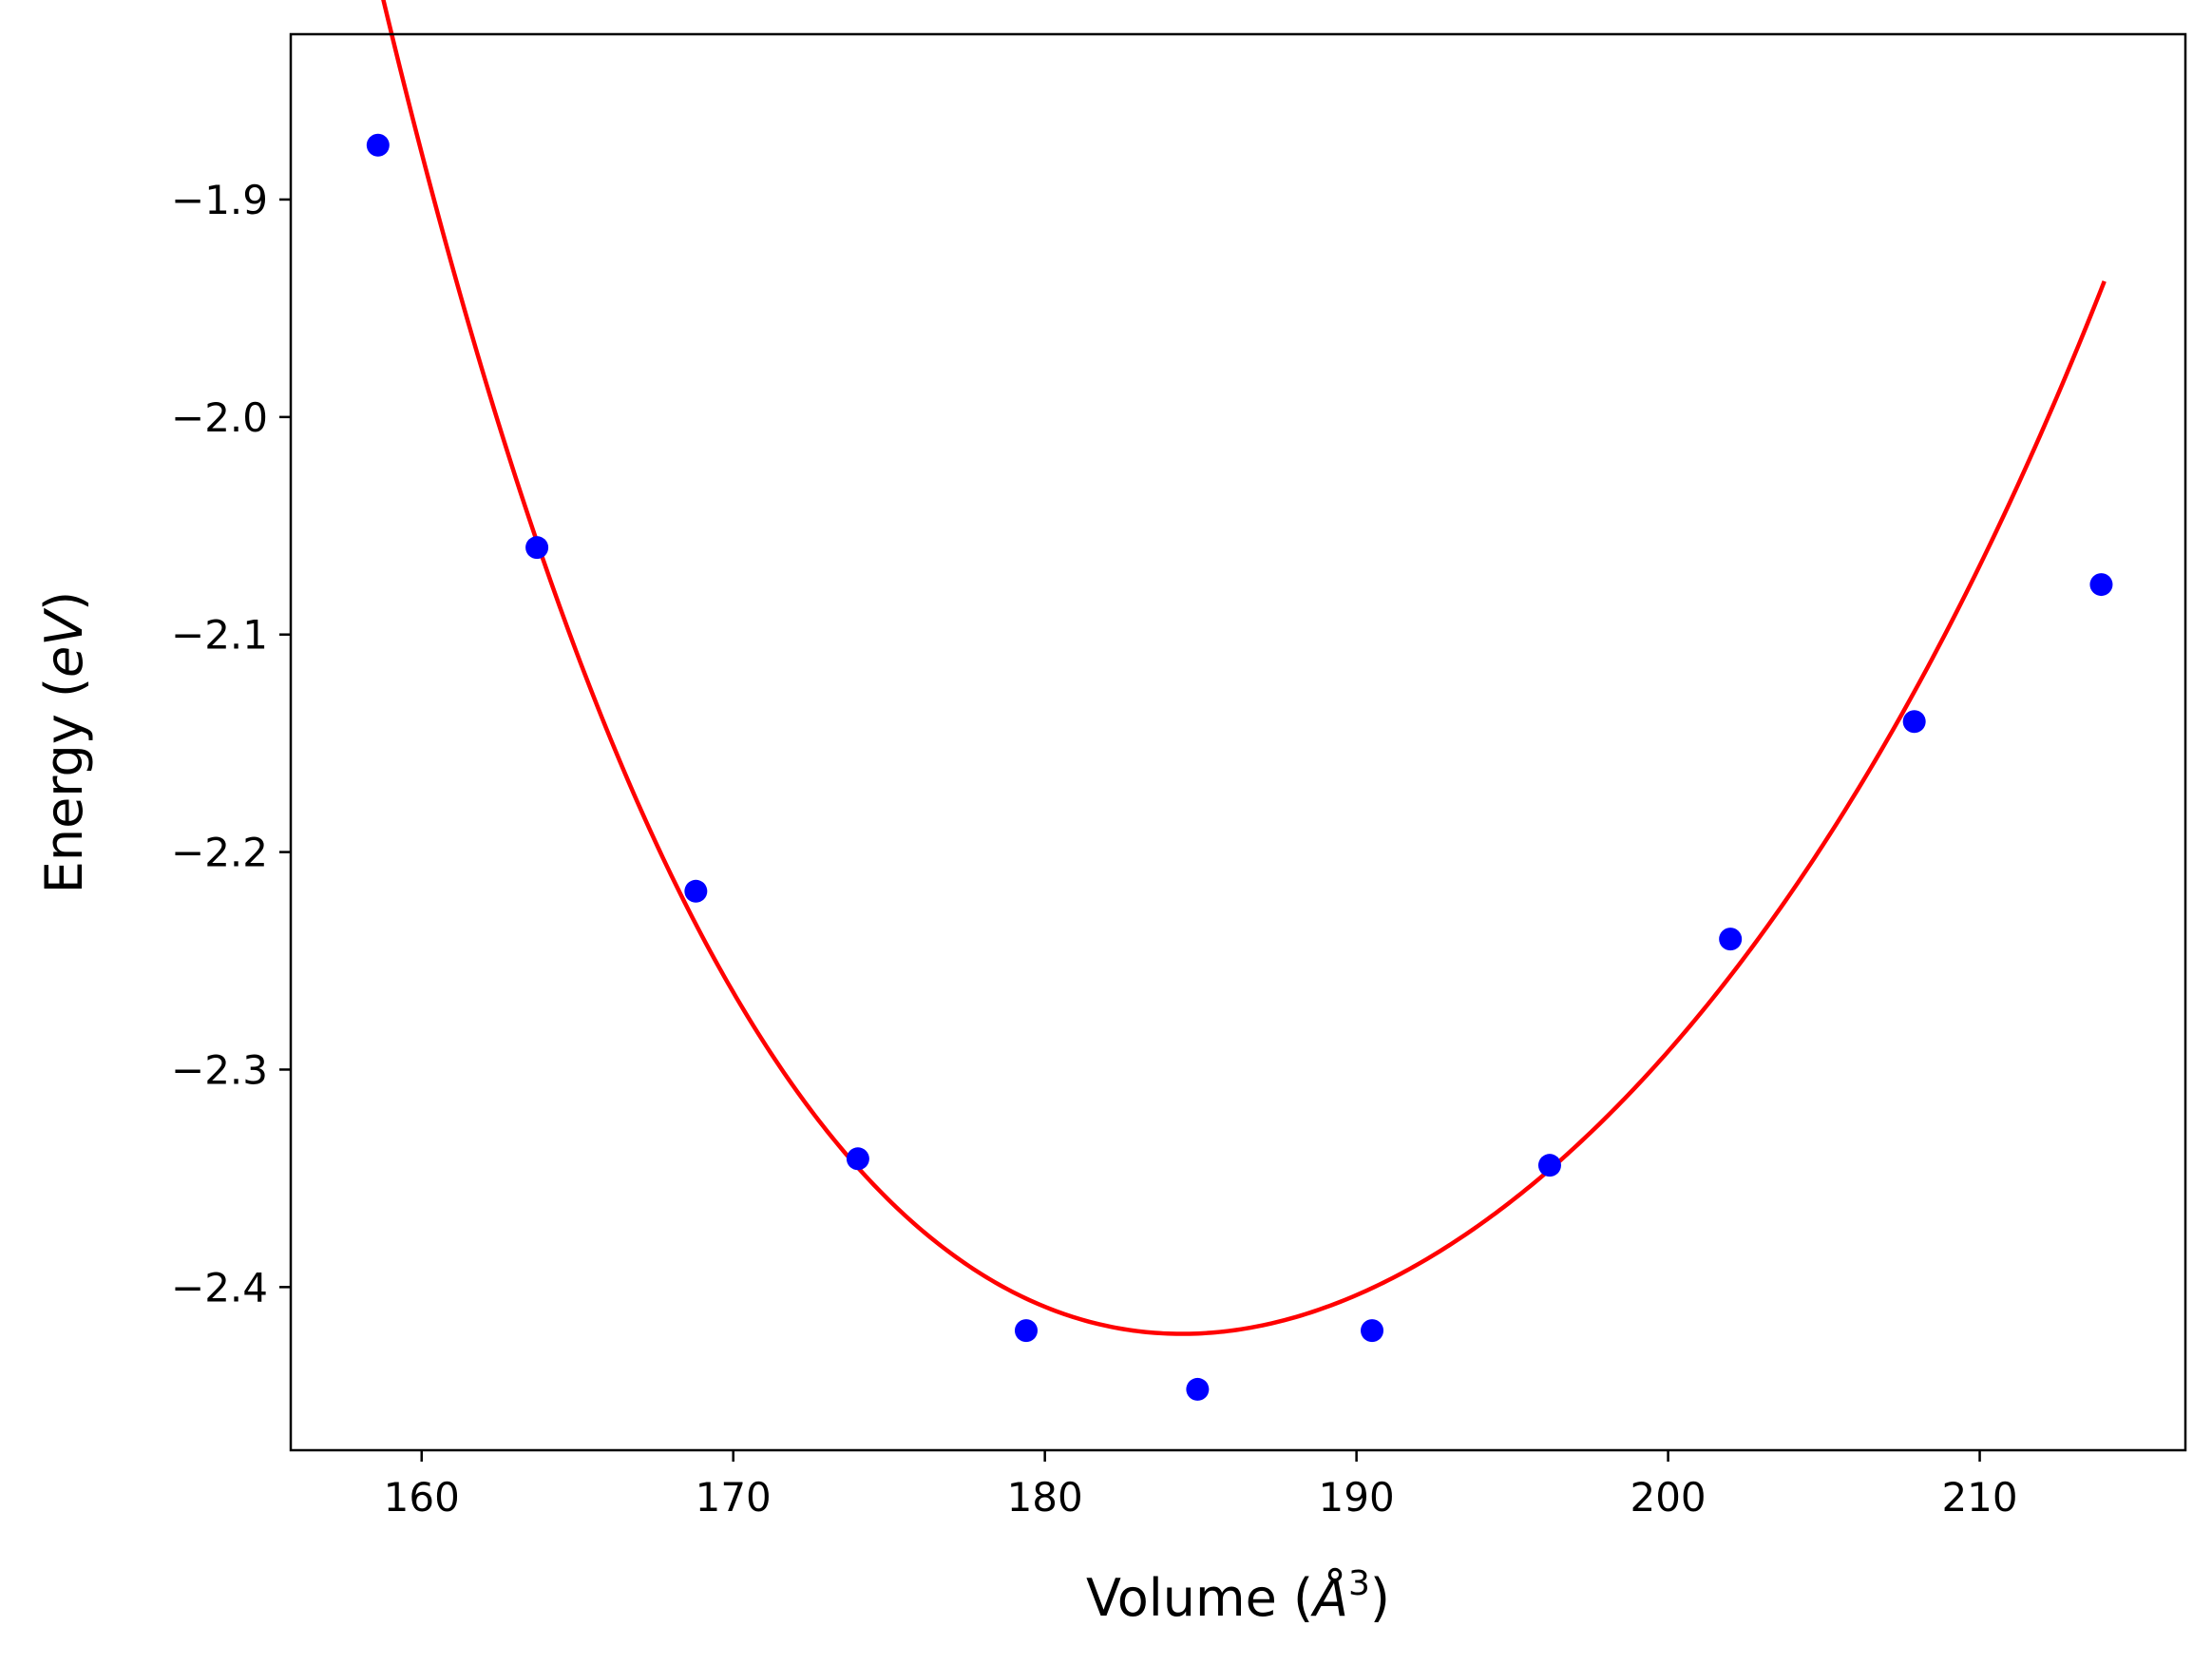  I want to click on y-tick-label: −2.2, so click(219, 853).